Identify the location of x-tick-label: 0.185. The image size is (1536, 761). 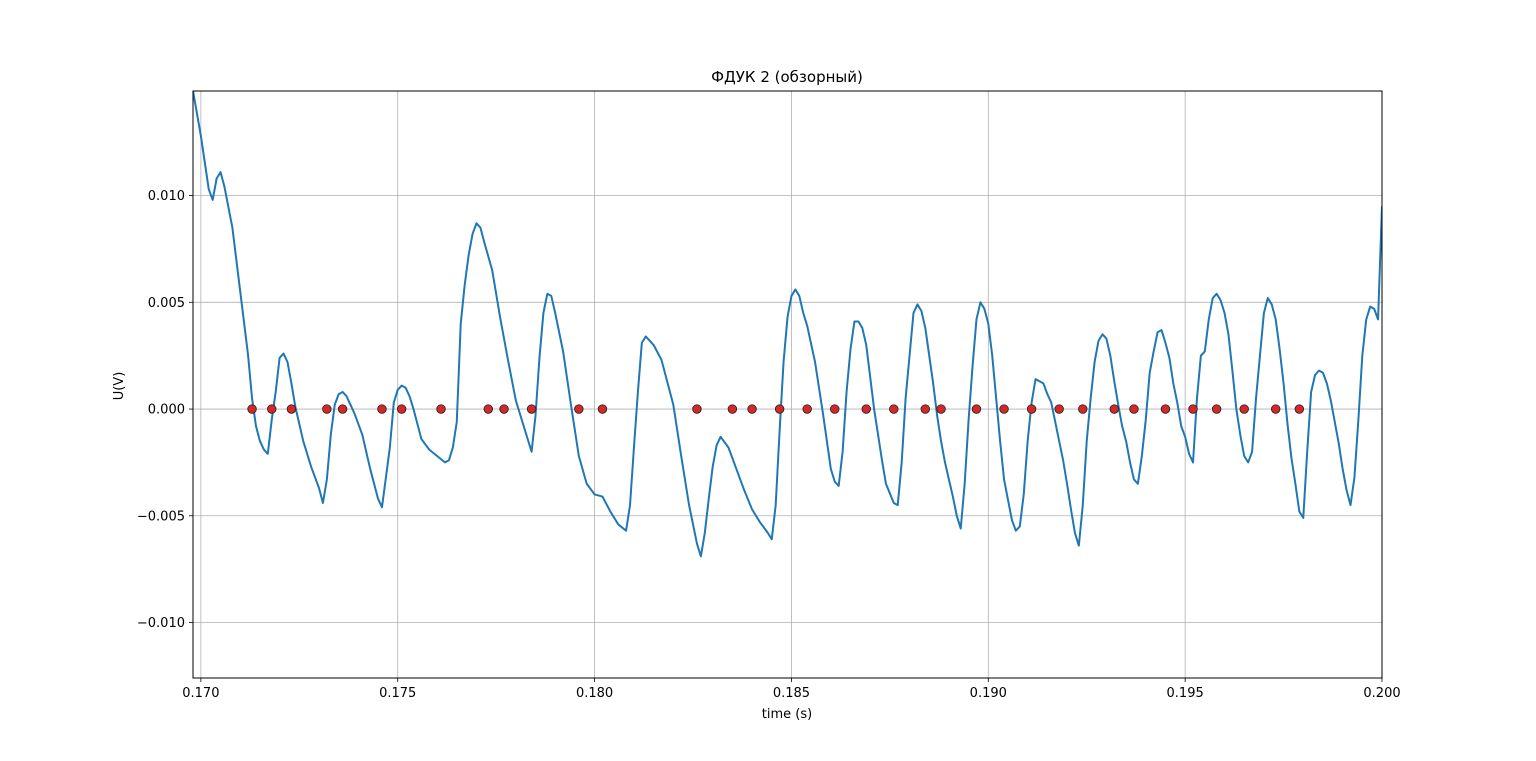
(791, 693).